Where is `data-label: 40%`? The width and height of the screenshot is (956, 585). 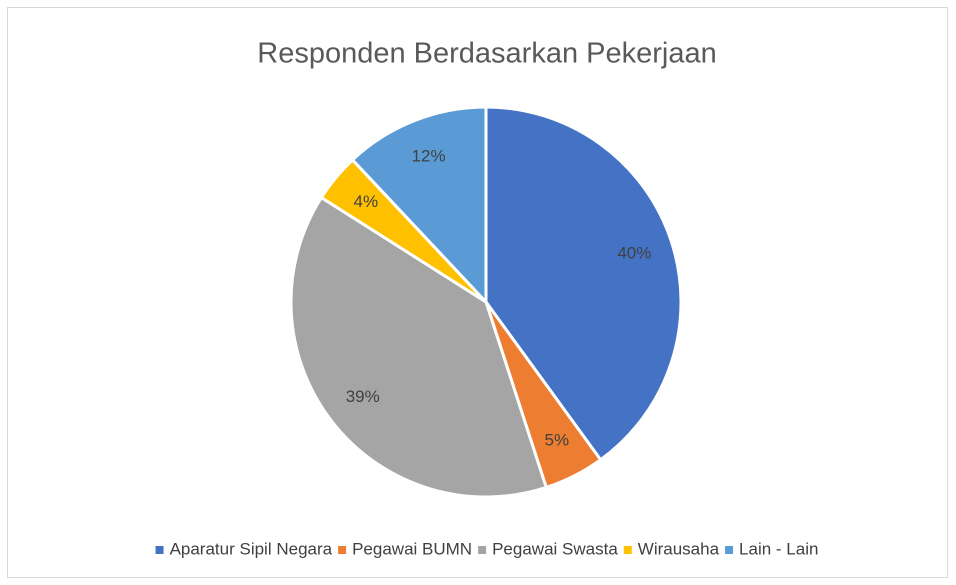 data-label: 40% is located at coordinates (634, 252).